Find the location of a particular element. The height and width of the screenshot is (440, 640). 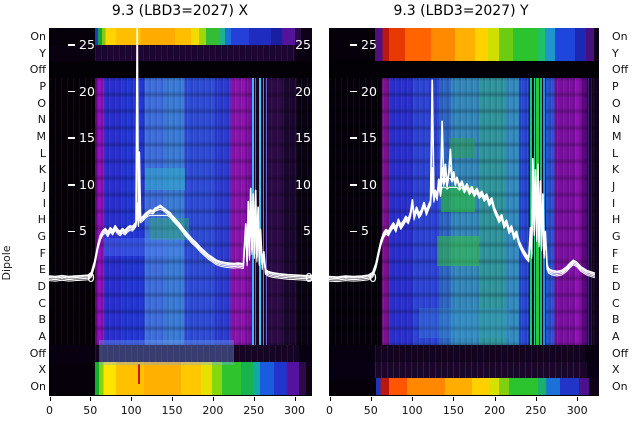

row-label-g: G is located at coordinates (616, 236).